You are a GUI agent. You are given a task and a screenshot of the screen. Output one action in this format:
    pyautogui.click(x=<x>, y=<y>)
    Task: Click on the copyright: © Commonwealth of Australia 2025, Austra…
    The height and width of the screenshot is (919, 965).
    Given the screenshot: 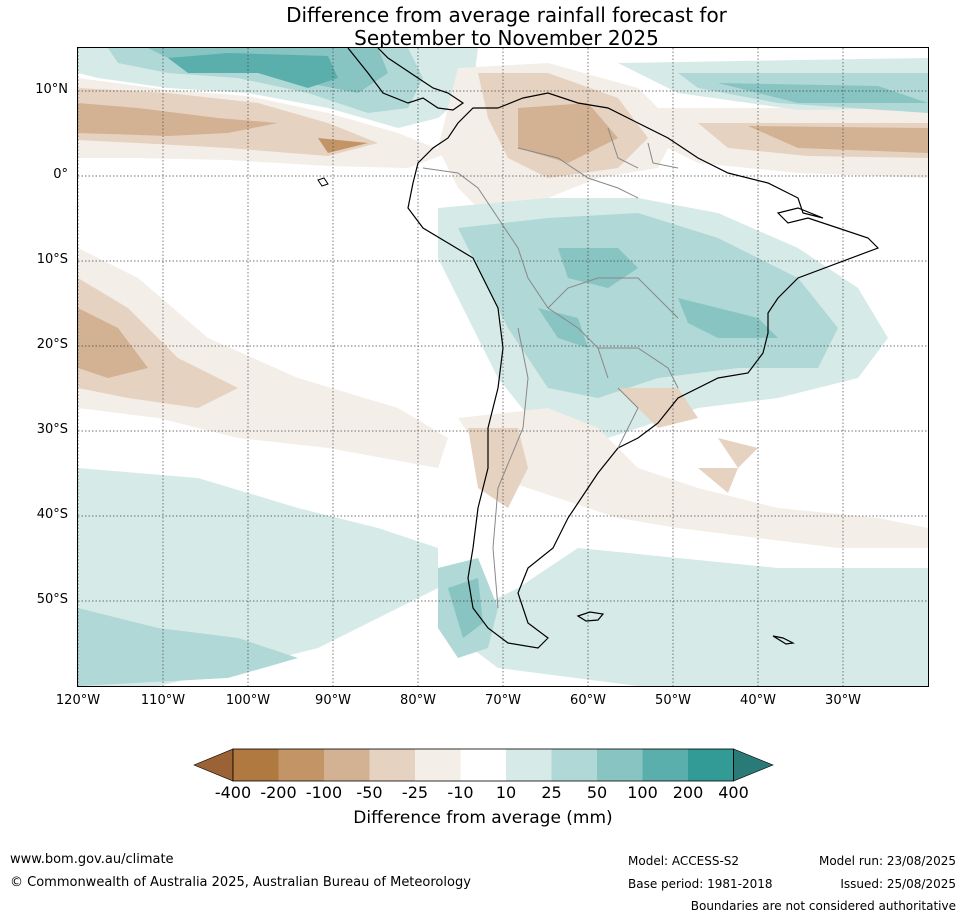 What is the action you would take?
    pyautogui.click(x=240, y=882)
    